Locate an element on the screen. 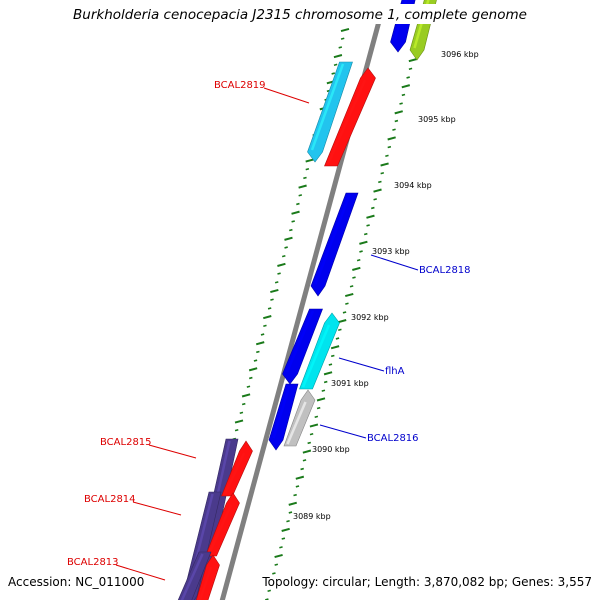  title-backdrop is located at coordinates (300, 14).